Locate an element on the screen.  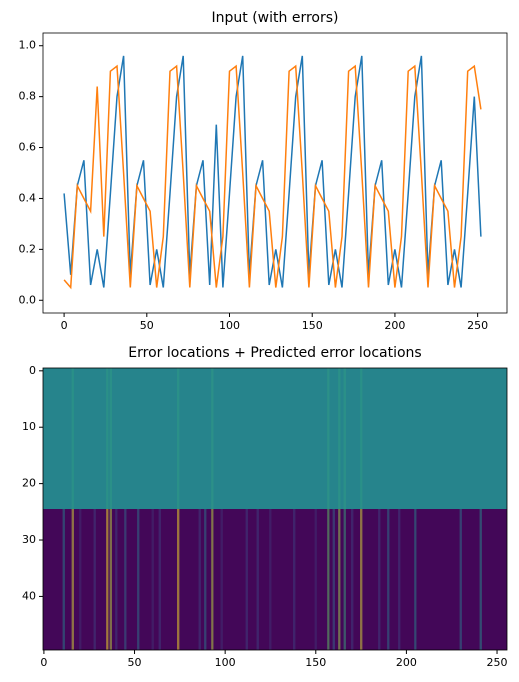
y-tick-label: 0.2 is located at coordinates (28, 248).